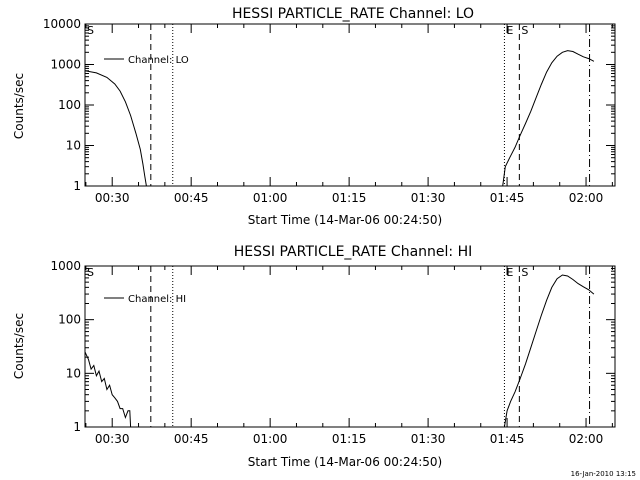  Describe the element at coordinates (157, 299) in the screenshot. I see `legend-label: Channel: HI` at that location.